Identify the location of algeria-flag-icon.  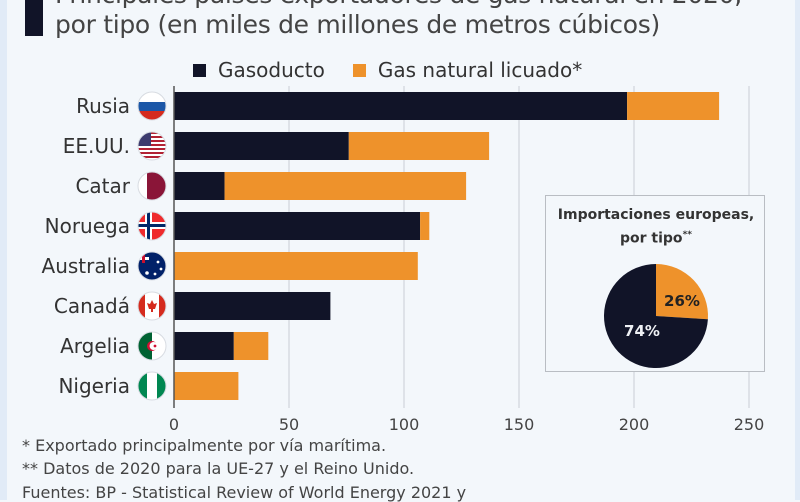
(152, 346).